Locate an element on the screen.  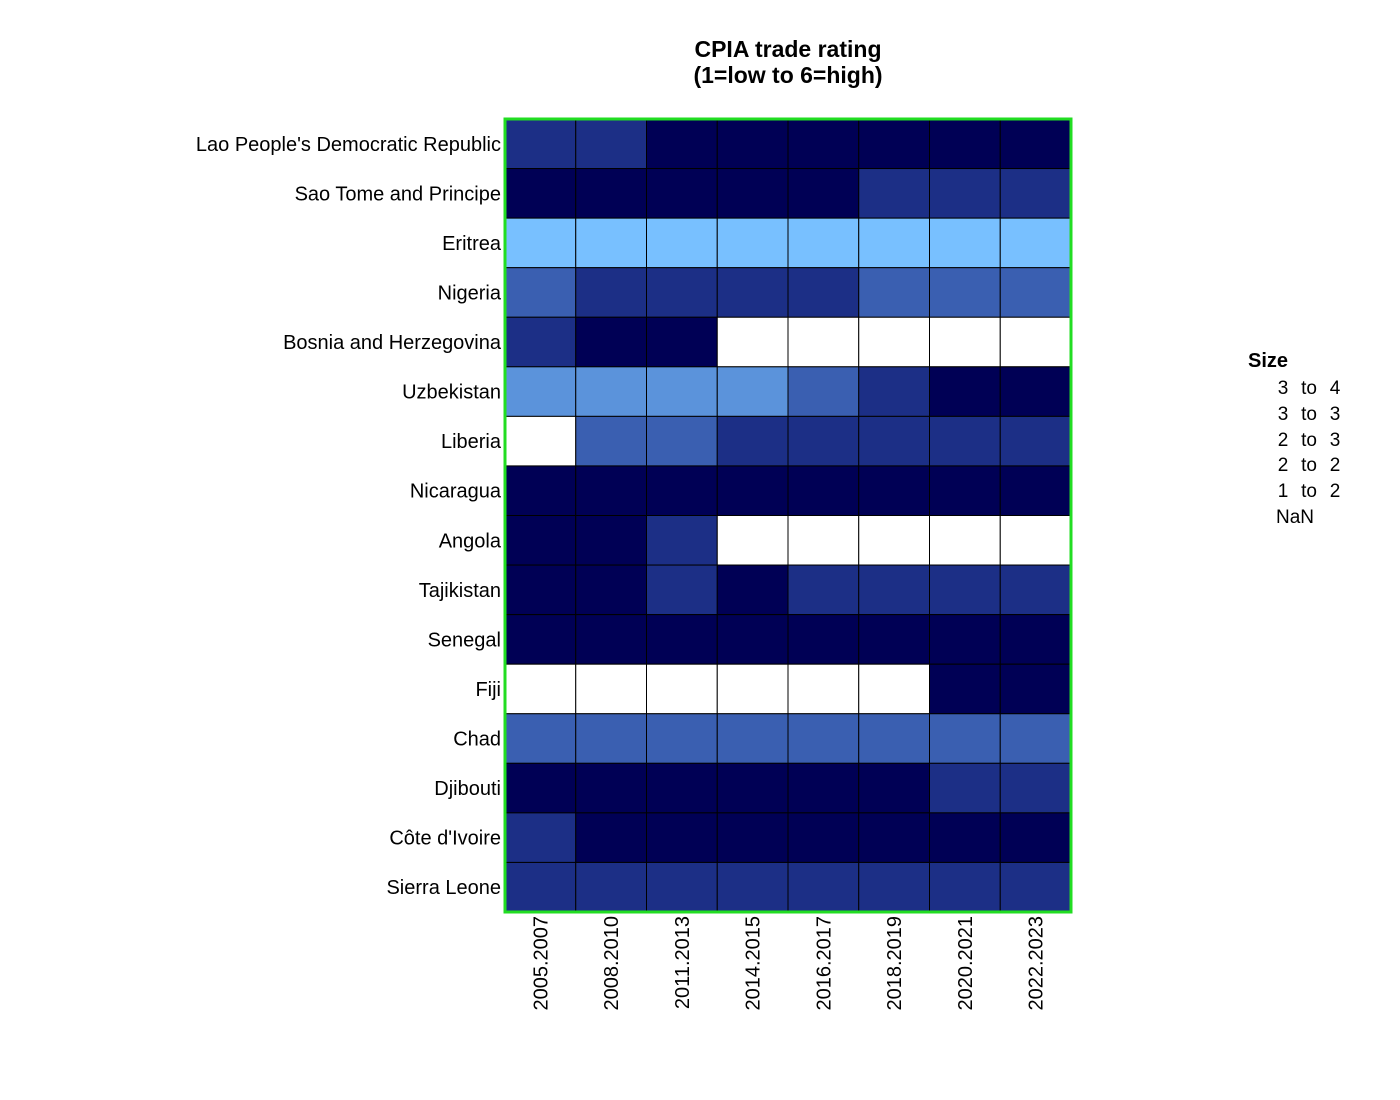
y-tick-label: Bosnia and Herzegovina is located at coordinates (392, 343).